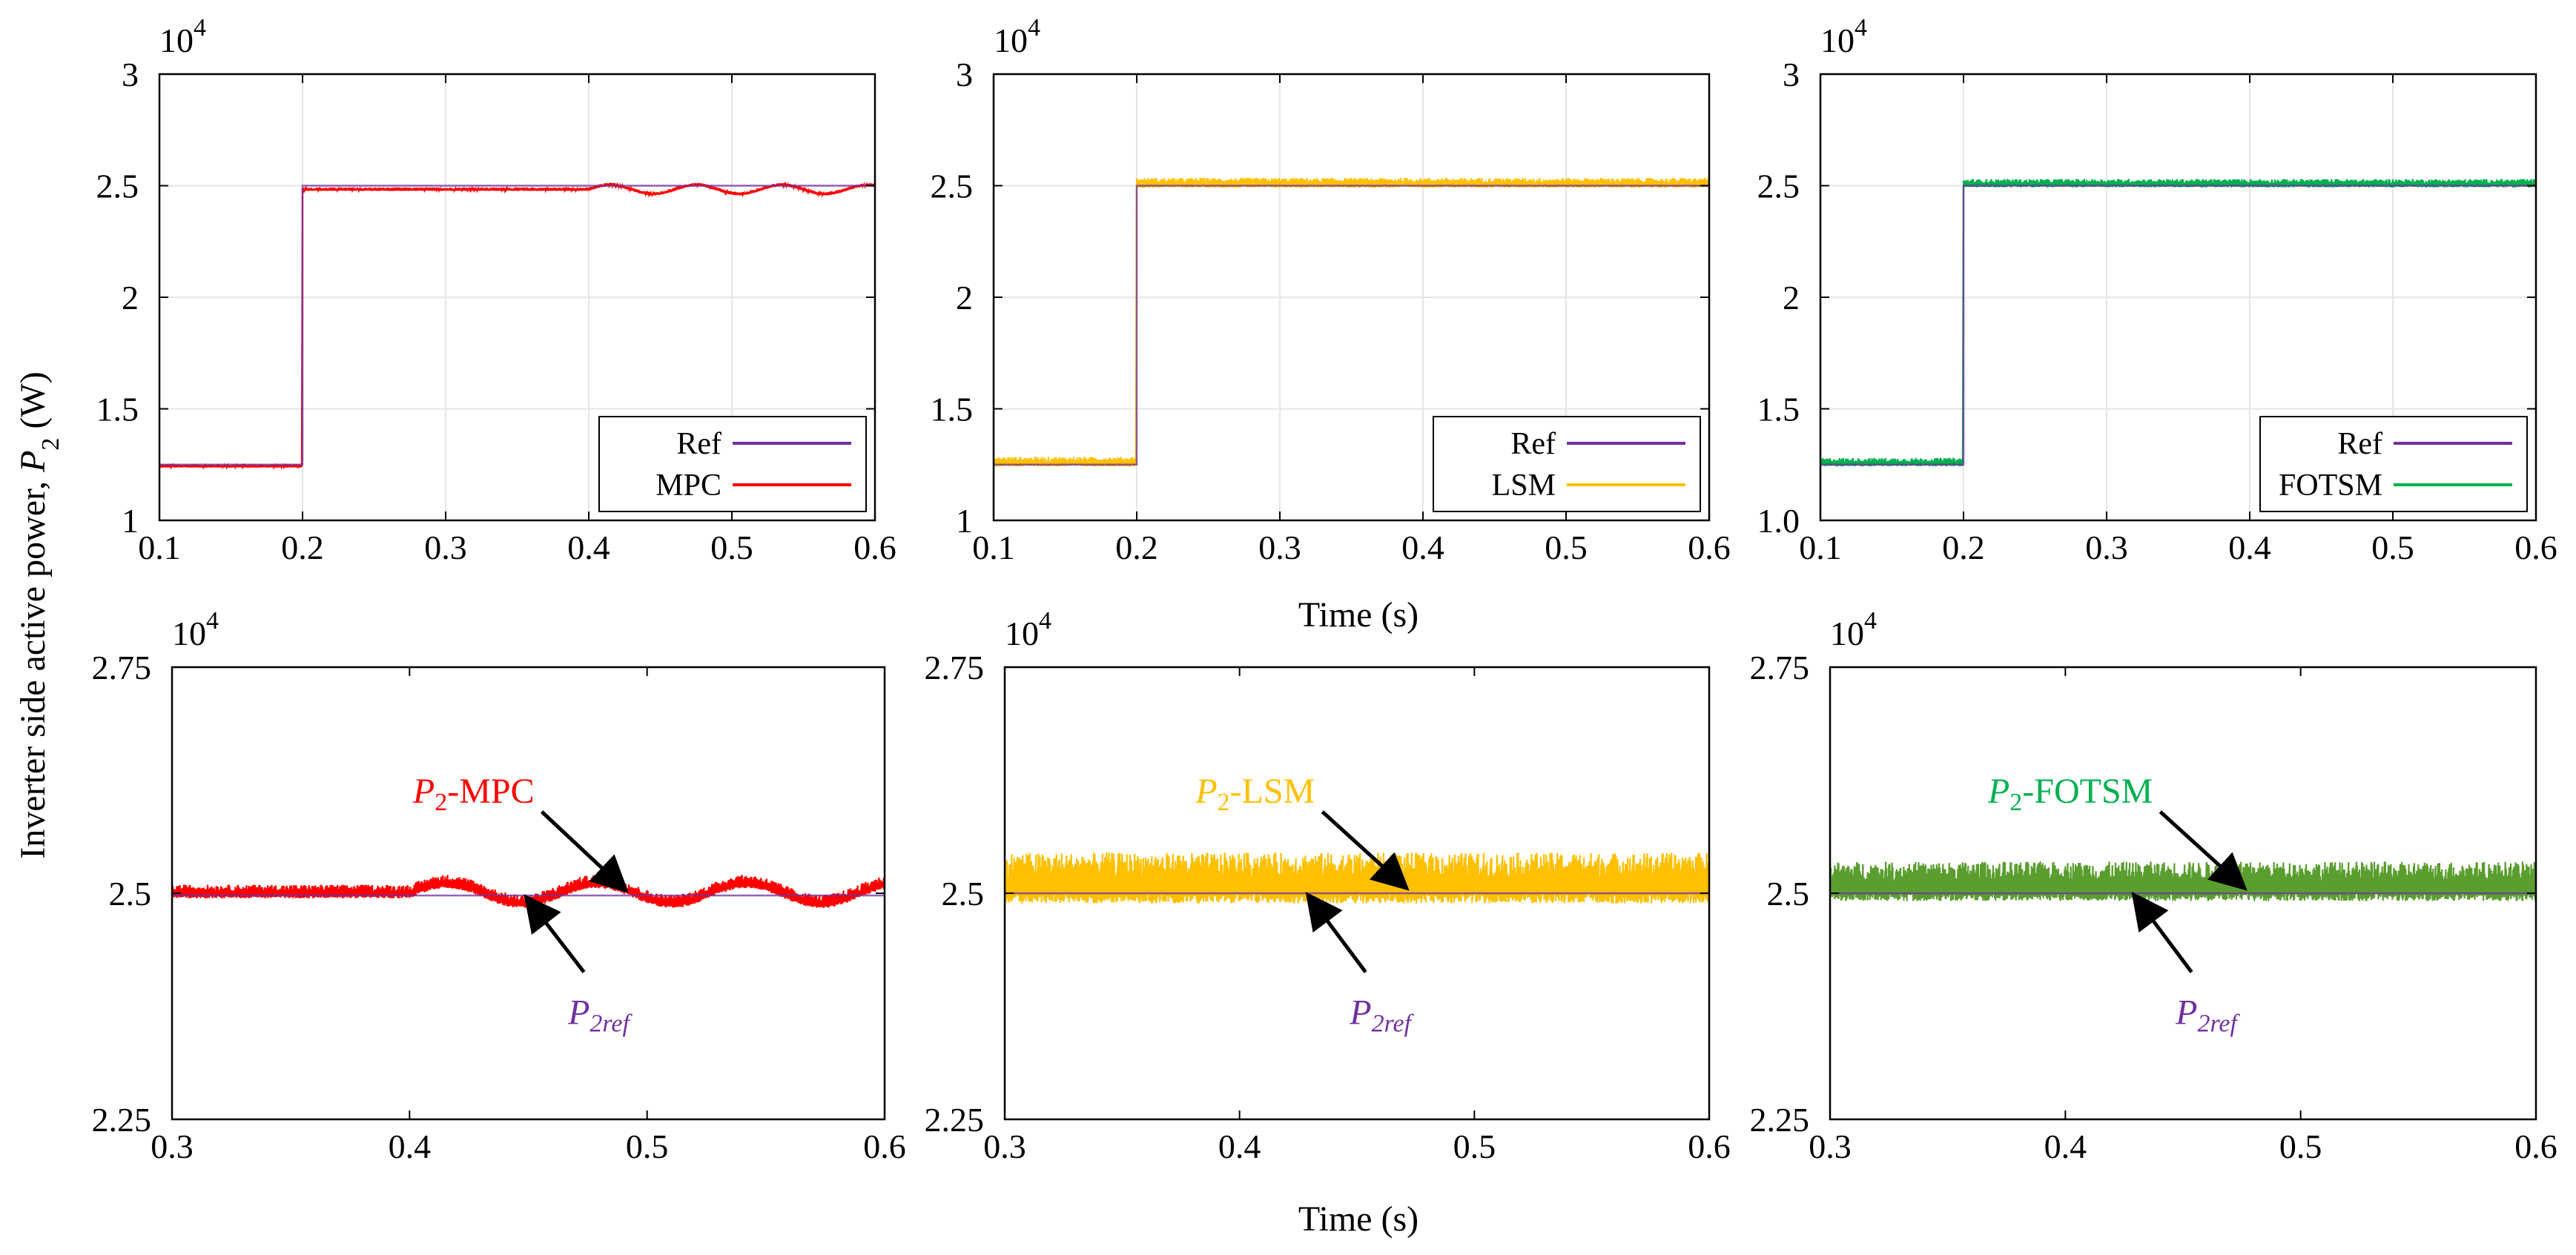 This screenshot has width=2576, height=1255. What do you see at coordinates (51, 445) in the screenshot?
I see `y-axis-title-sub: 2` at bounding box center [51, 445].